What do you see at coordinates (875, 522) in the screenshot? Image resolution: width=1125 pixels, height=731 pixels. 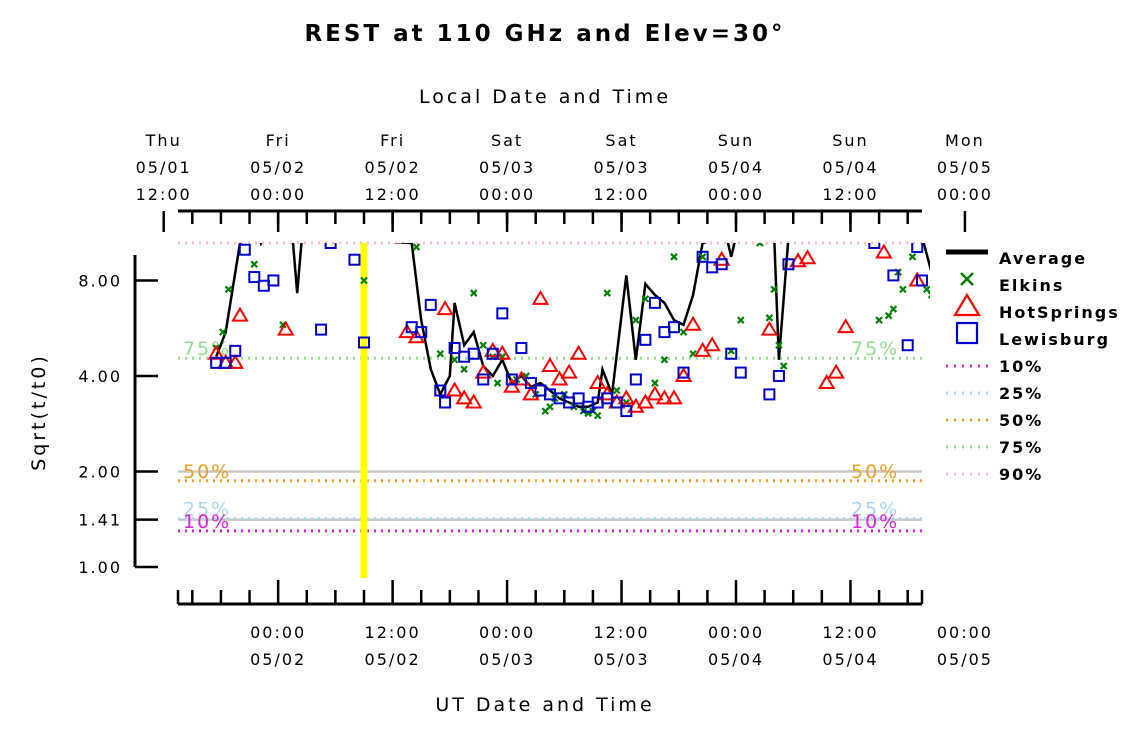 I see `percentile-label-10-right: 10%` at bounding box center [875, 522].